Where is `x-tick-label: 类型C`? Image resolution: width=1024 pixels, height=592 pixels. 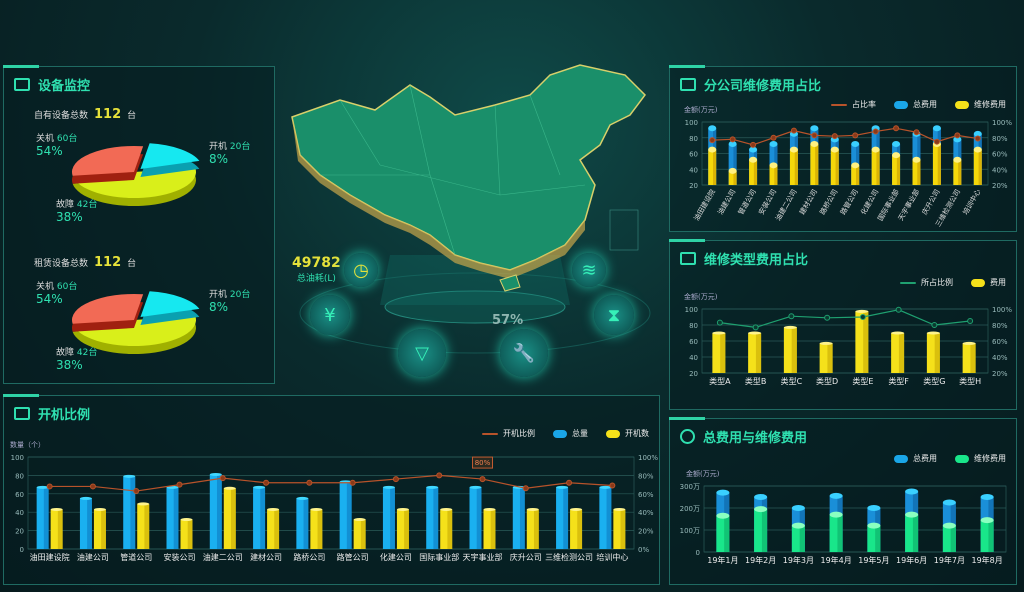
x-tick-label: 类型C is located at coordinates (792, 381).